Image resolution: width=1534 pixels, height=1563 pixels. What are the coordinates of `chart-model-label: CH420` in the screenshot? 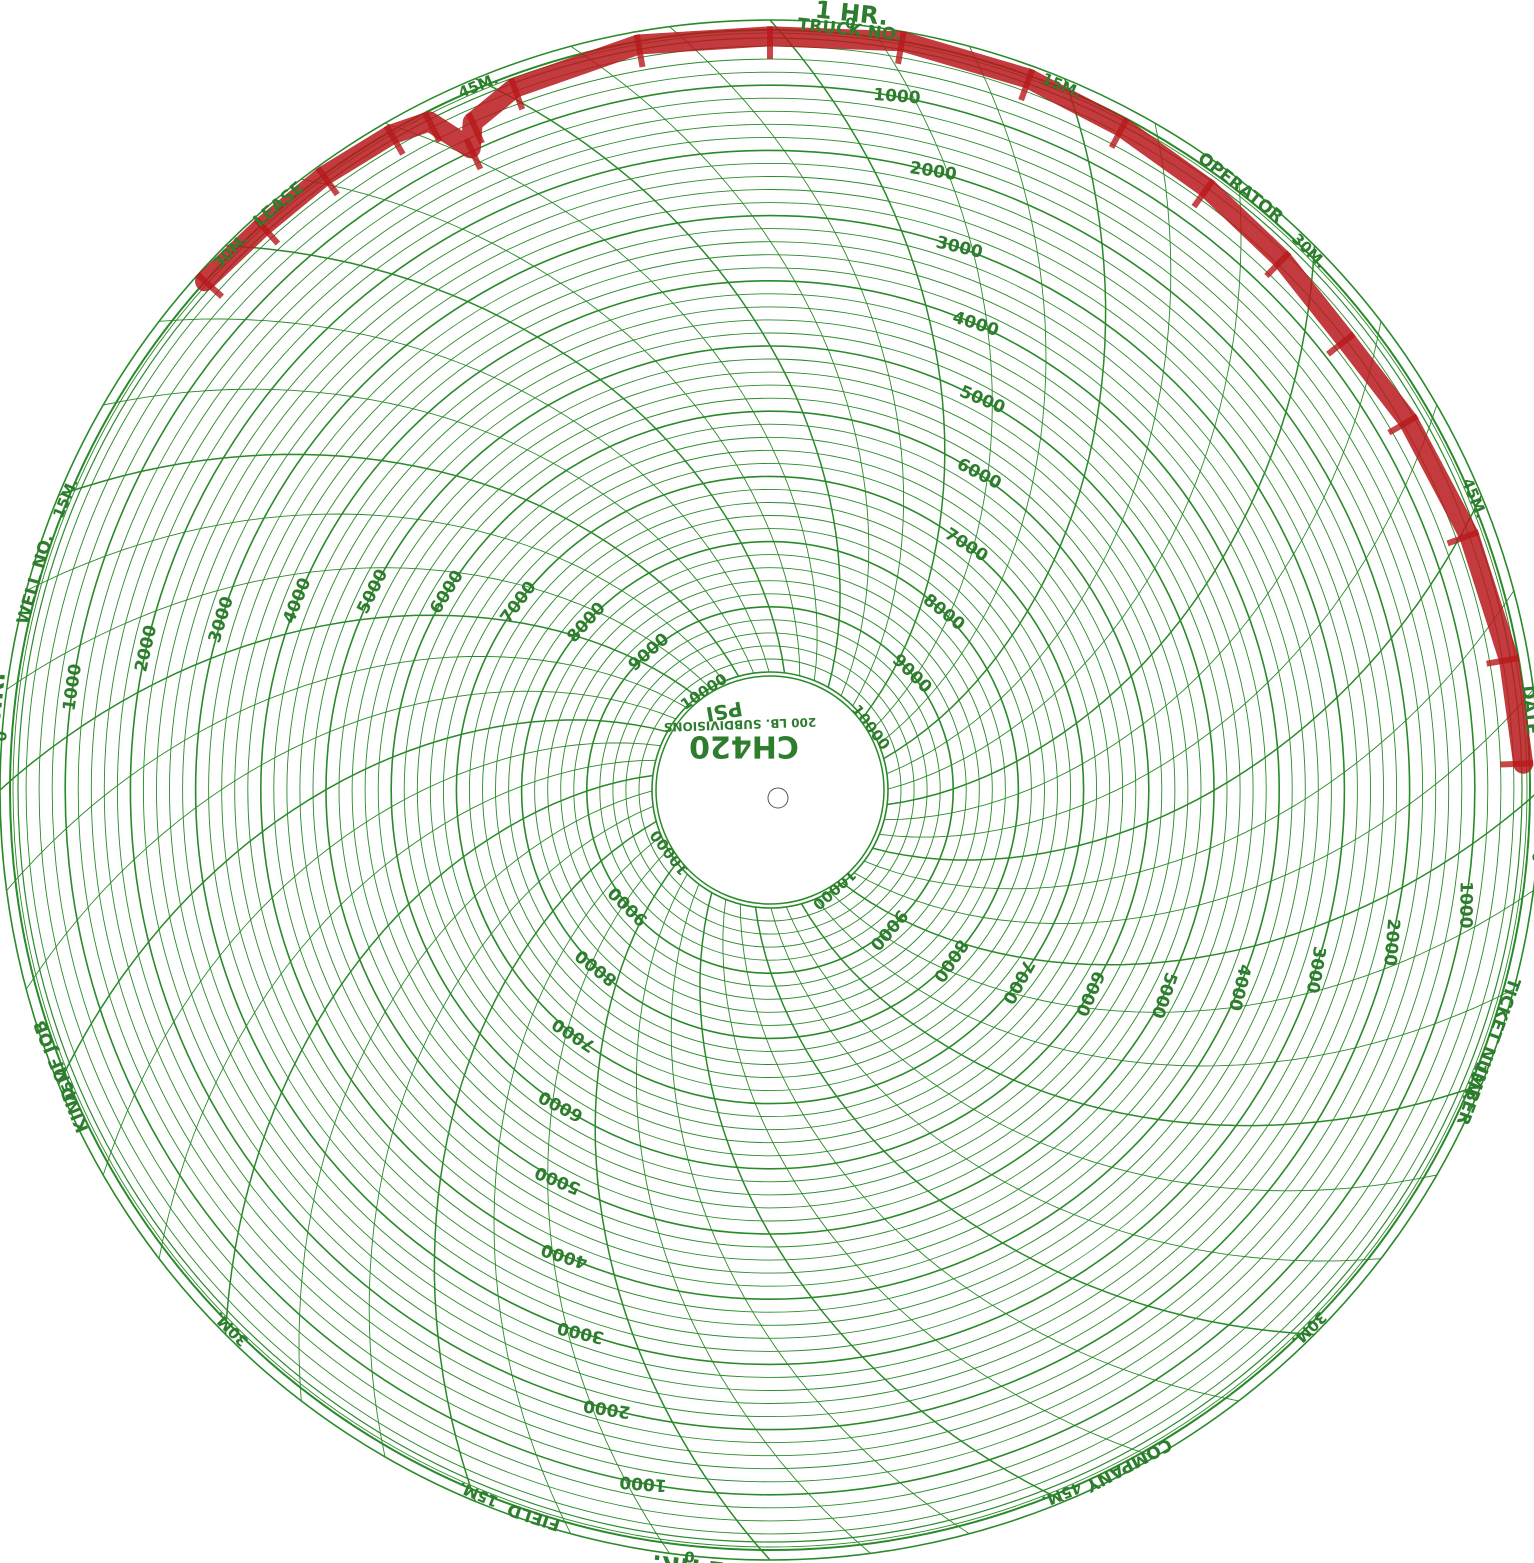 It's located at (744, 746).